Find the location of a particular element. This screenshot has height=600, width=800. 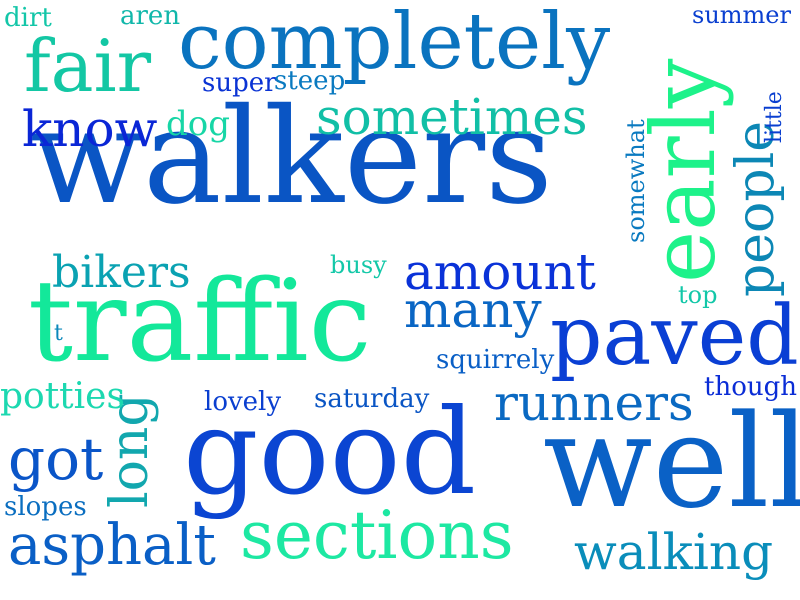

word-amount: amount is located at coordinates (500, 272).